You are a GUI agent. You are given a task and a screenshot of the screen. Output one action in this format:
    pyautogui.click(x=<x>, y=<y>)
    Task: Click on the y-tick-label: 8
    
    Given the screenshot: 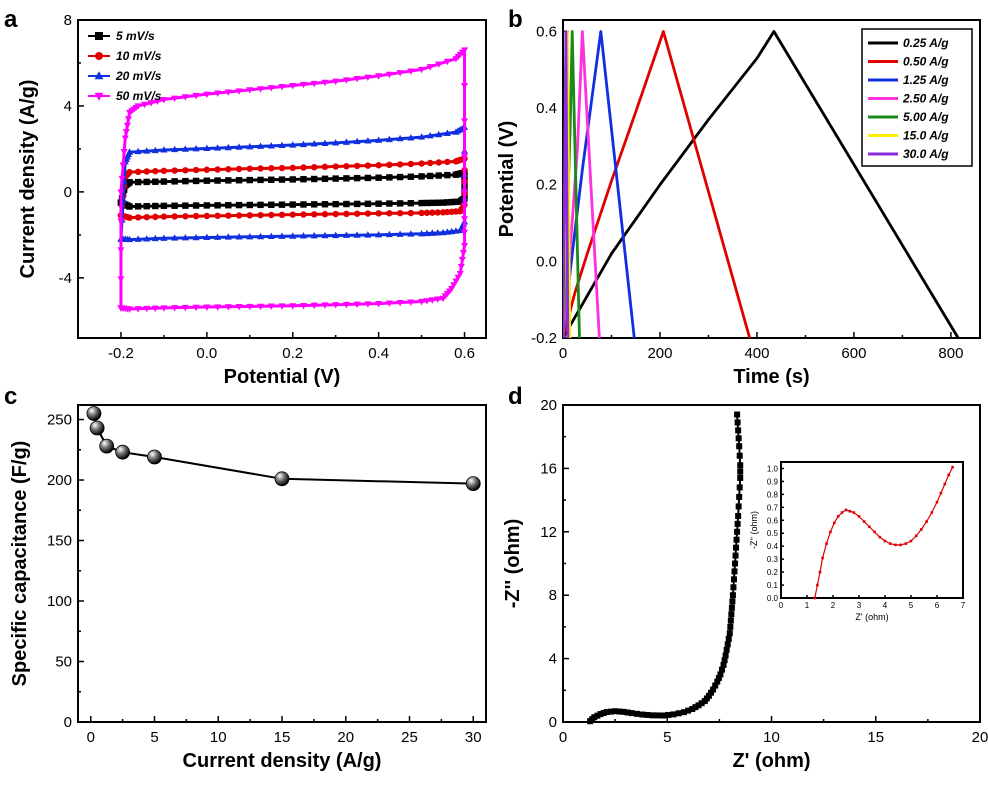 What is the action you would take?
    pyautogui.click(x=68, y=20)
    